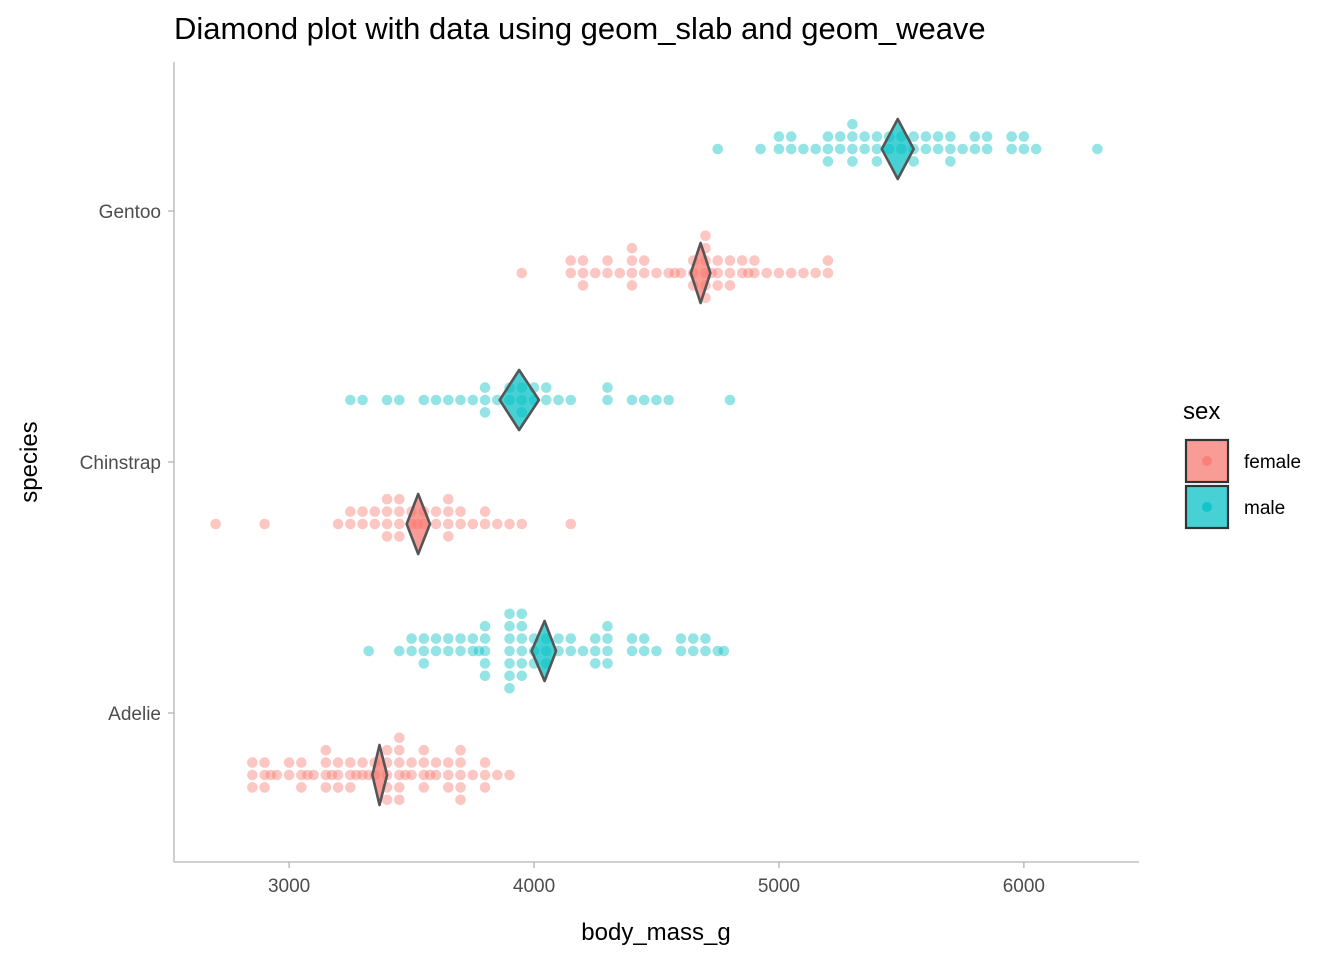 This screenshot has height=960, width=1344. What do you see at coordinates (656, 879) in the screenshot?
I see `x-axis-ticks: 3000 4000 5000 6000` at bounding box center [656, 879].